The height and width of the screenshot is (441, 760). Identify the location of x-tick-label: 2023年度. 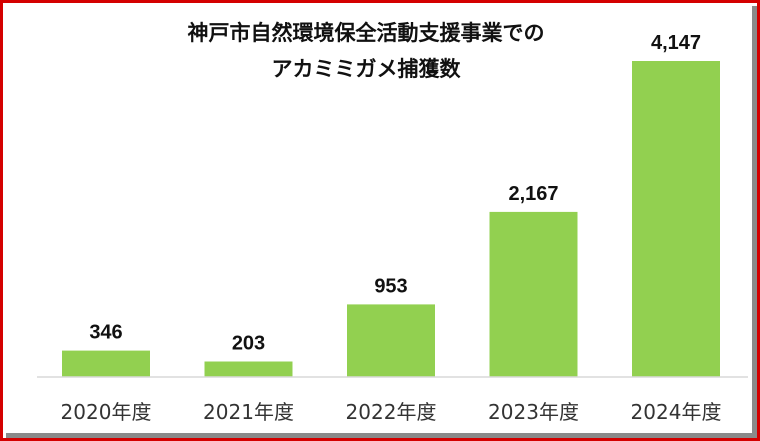
(533, 412).